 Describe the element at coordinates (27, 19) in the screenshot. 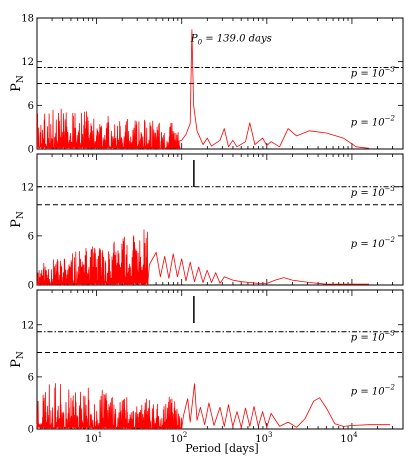

I see `y-tick-label: 18` at that location.